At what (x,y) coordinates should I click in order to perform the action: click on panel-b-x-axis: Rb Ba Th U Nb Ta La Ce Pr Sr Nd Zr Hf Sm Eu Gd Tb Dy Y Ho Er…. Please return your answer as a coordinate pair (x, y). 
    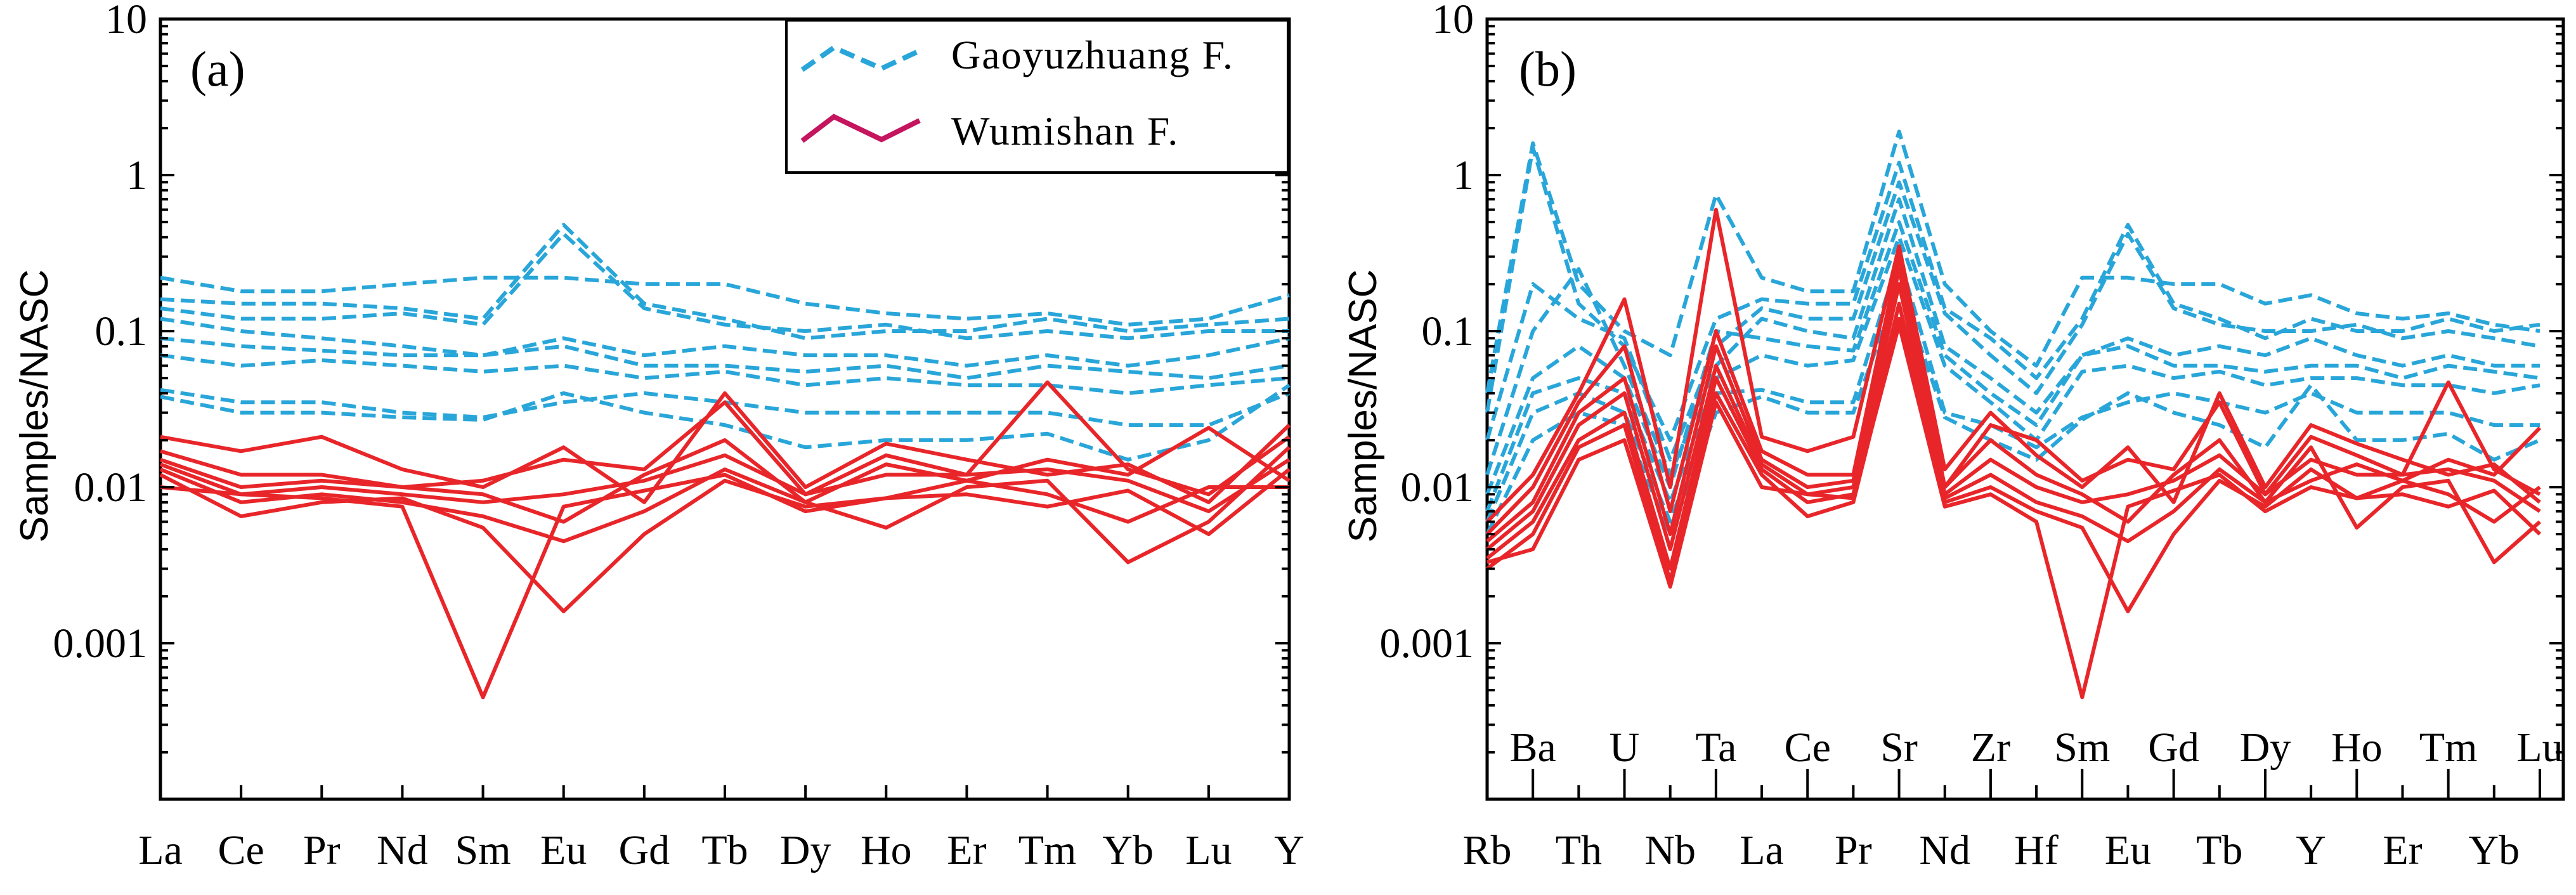
    Looking at the image, I should click on (2012, 798).